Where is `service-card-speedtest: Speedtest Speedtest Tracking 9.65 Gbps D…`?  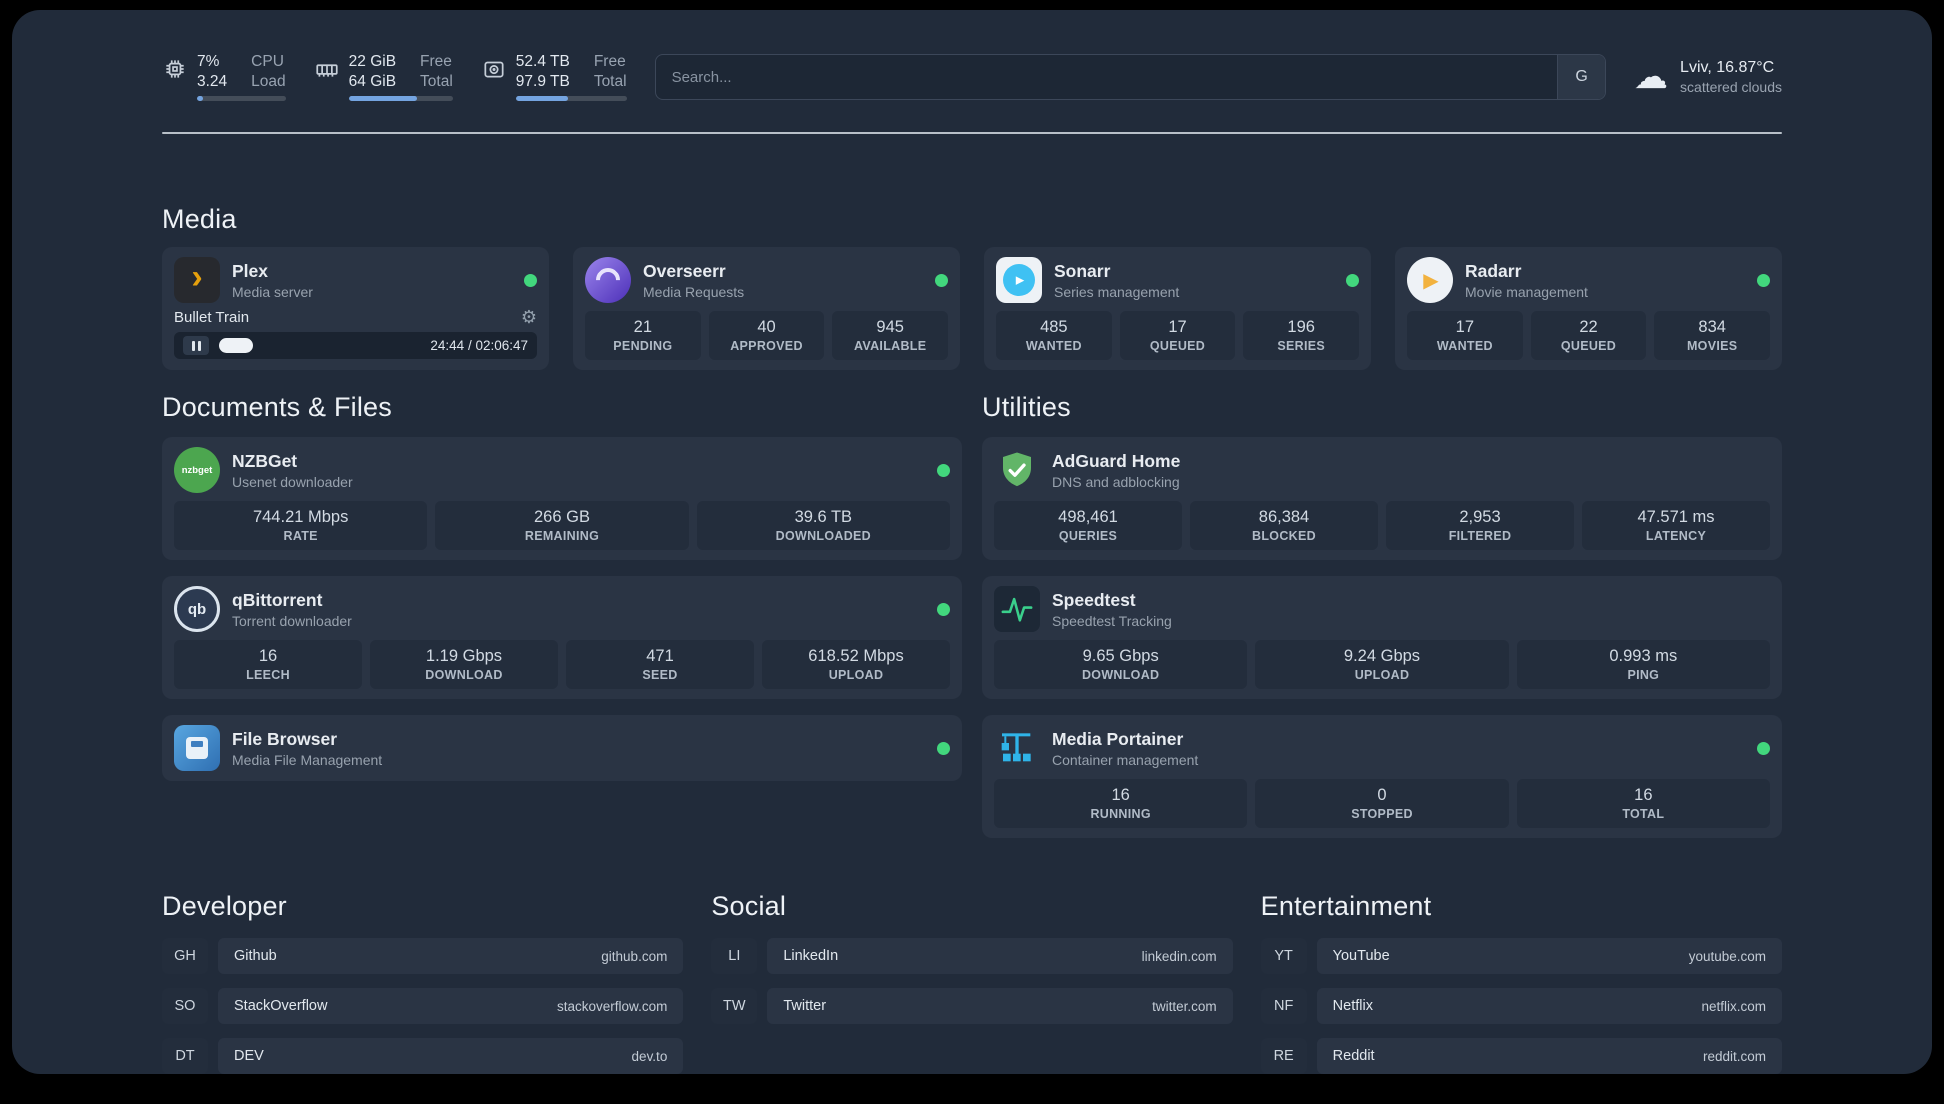
service-card-speedtest: Speedtest Speedtest Tracking 9.65 Gbps D… is located at coordinates (1382, 637).